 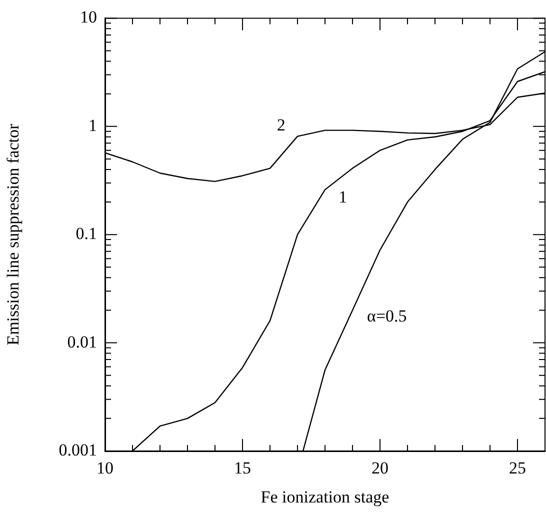 I want to click on x-axis-title: Fe ionization stage, so click(x=325, y=496).